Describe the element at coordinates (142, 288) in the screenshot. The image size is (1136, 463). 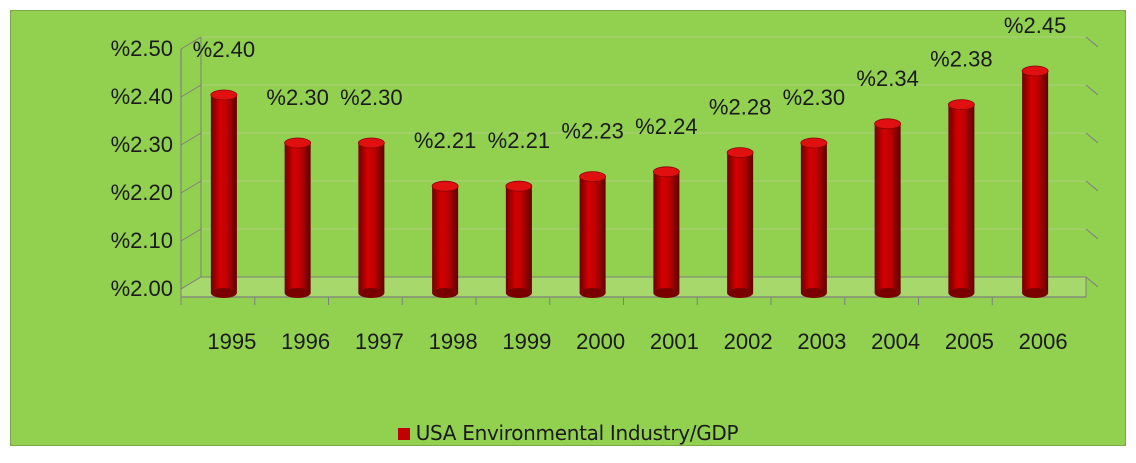
I see `y-tick-label: %2.00` at that location.